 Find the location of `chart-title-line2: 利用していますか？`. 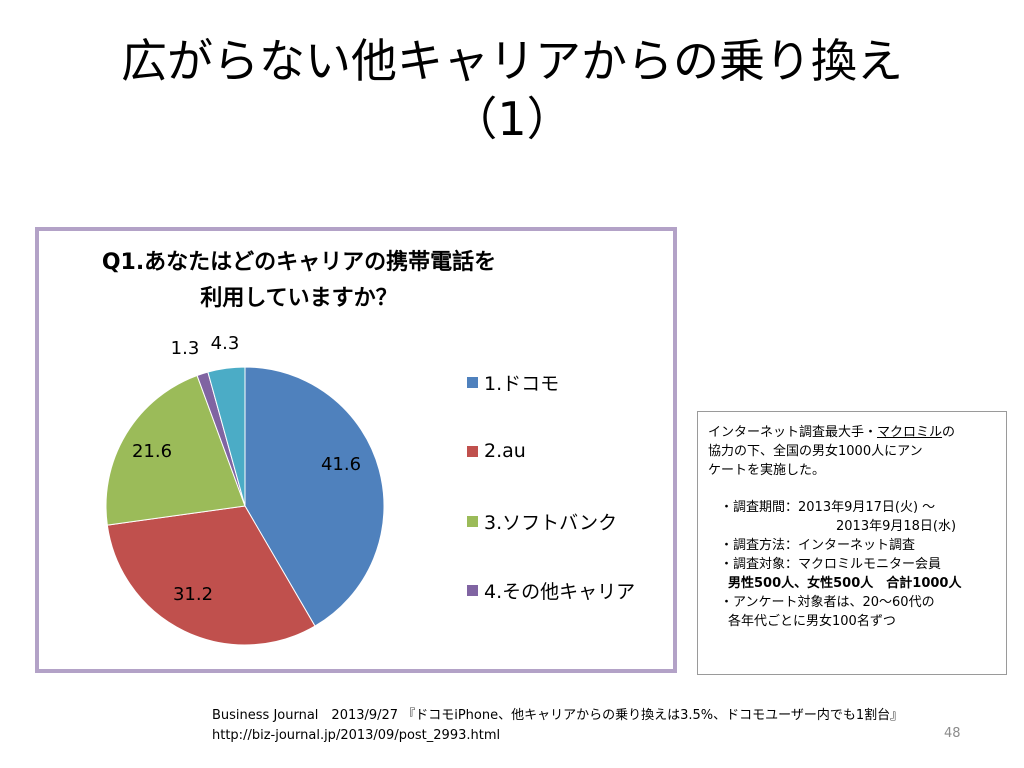

chart-title-line2: 利用していますか？ is located at coordinates (299, 298).